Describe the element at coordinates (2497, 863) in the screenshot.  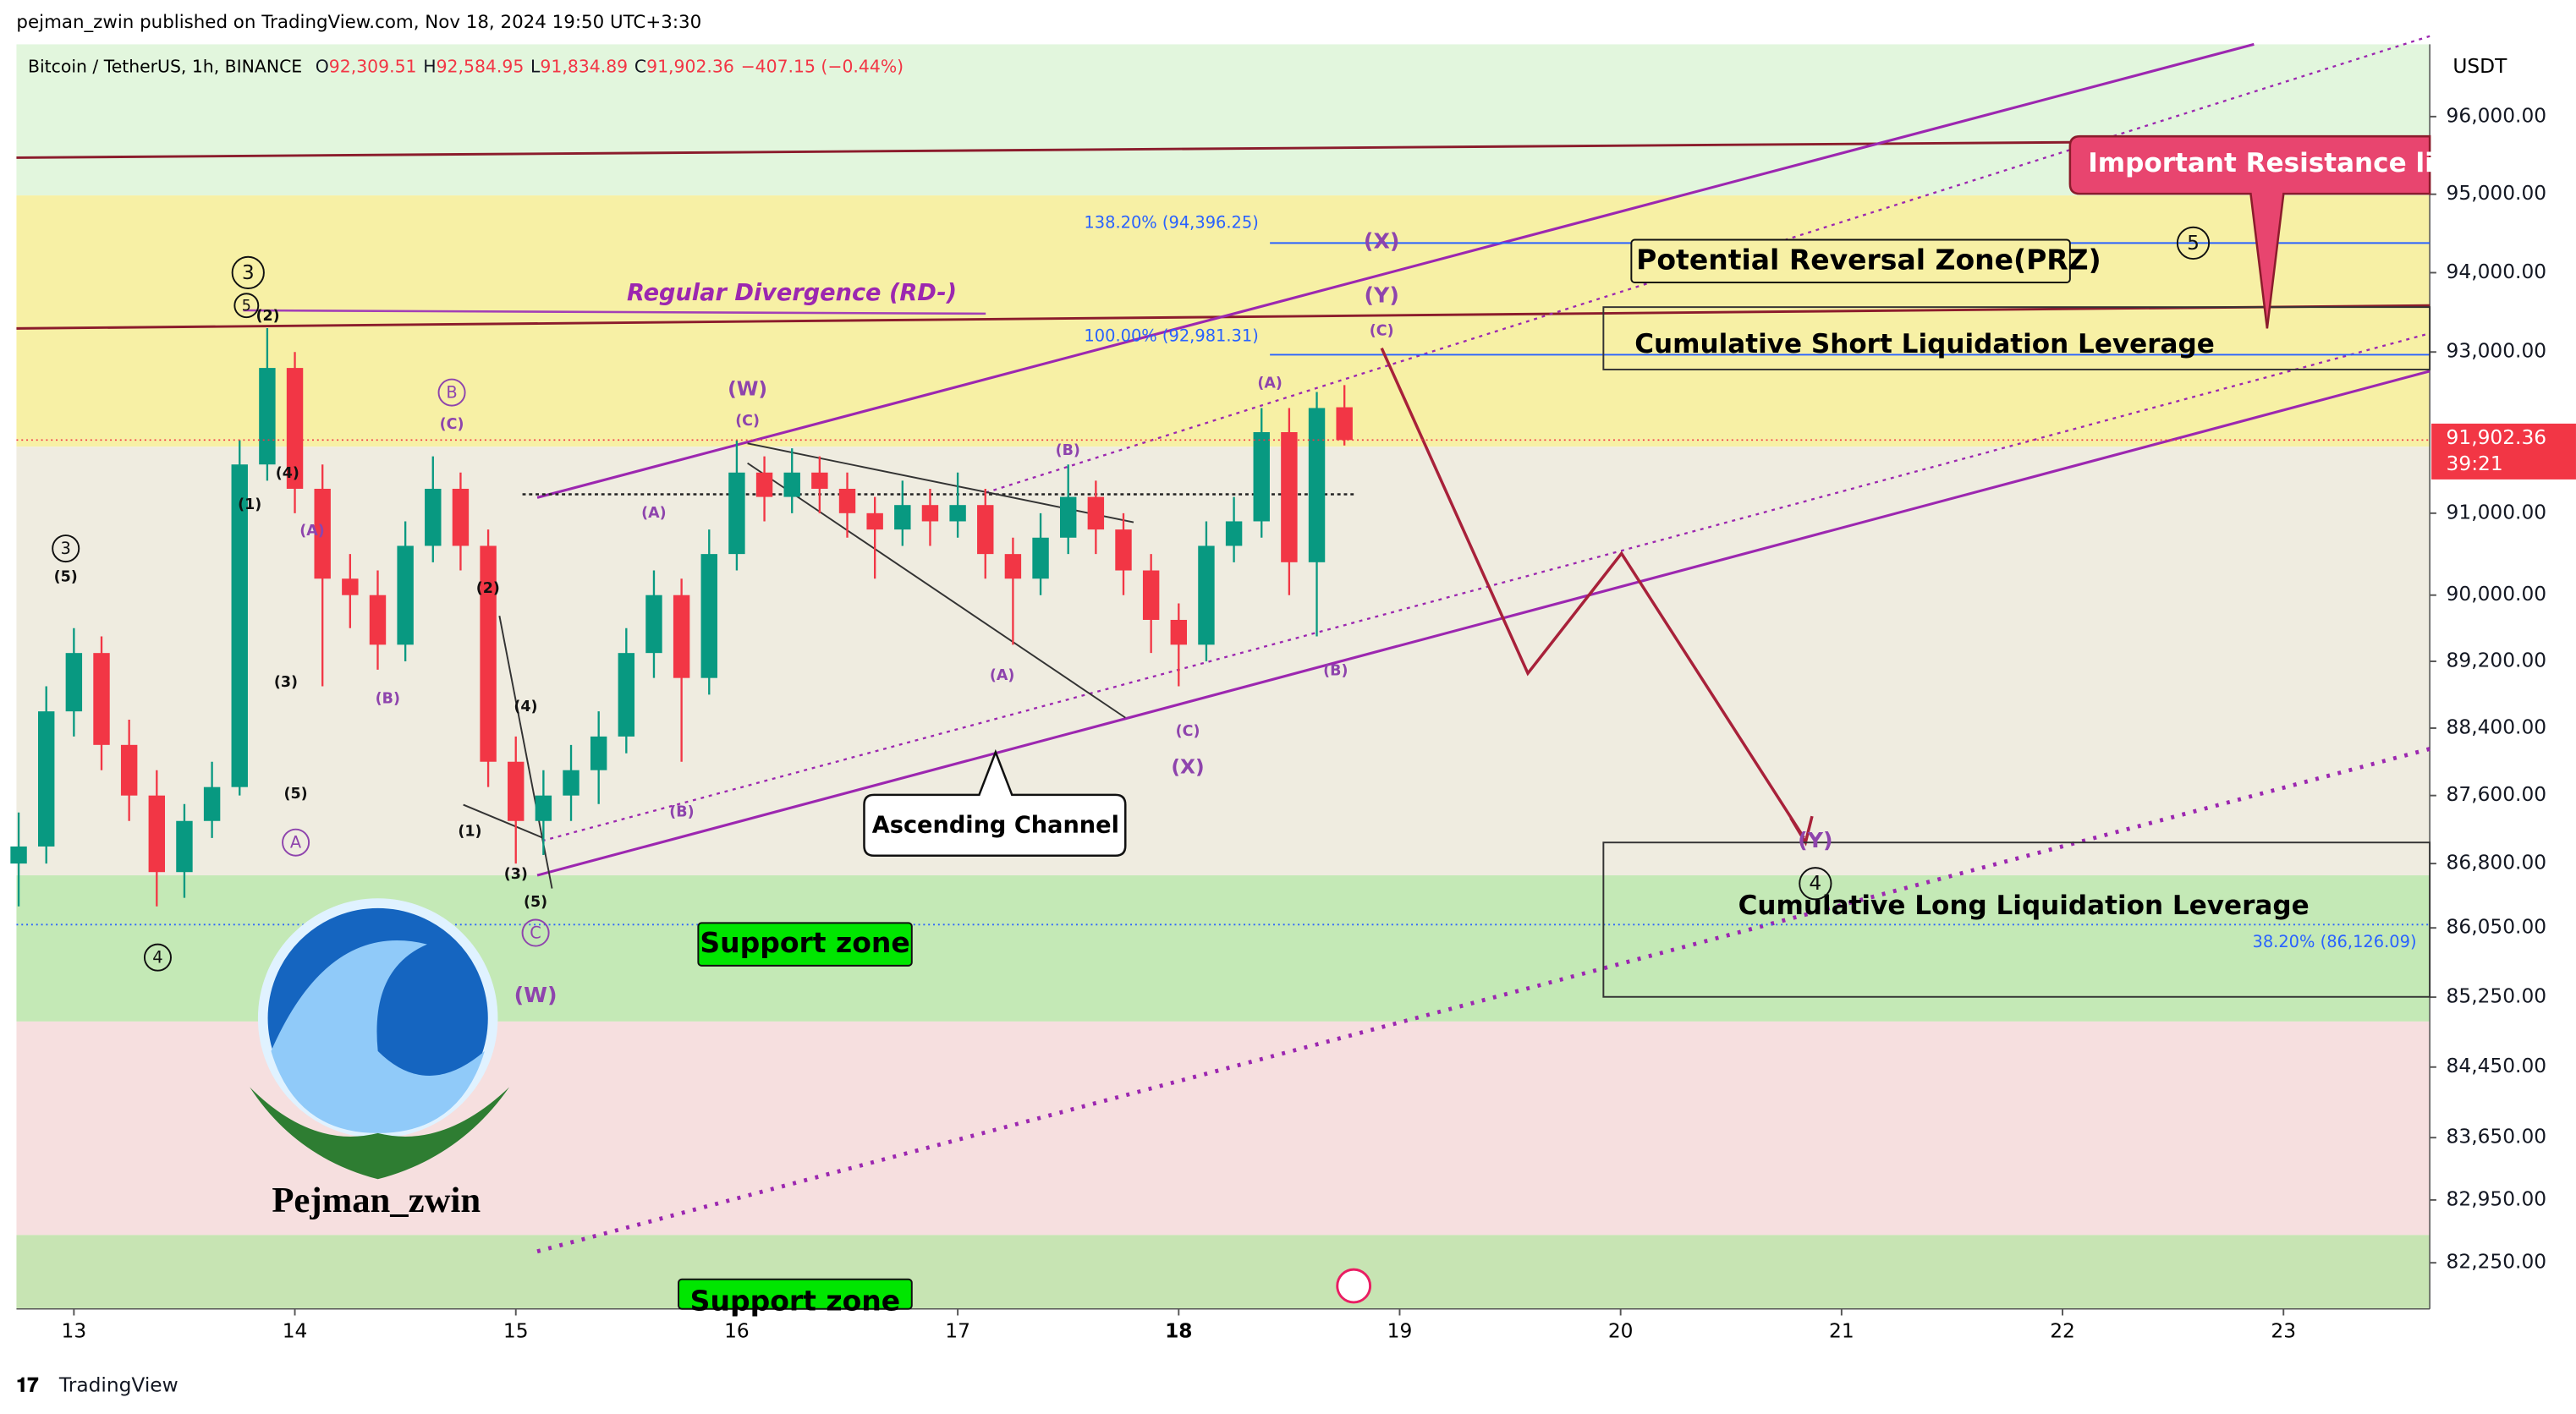
I see `y-tick-label: 86,800.00` at that location.